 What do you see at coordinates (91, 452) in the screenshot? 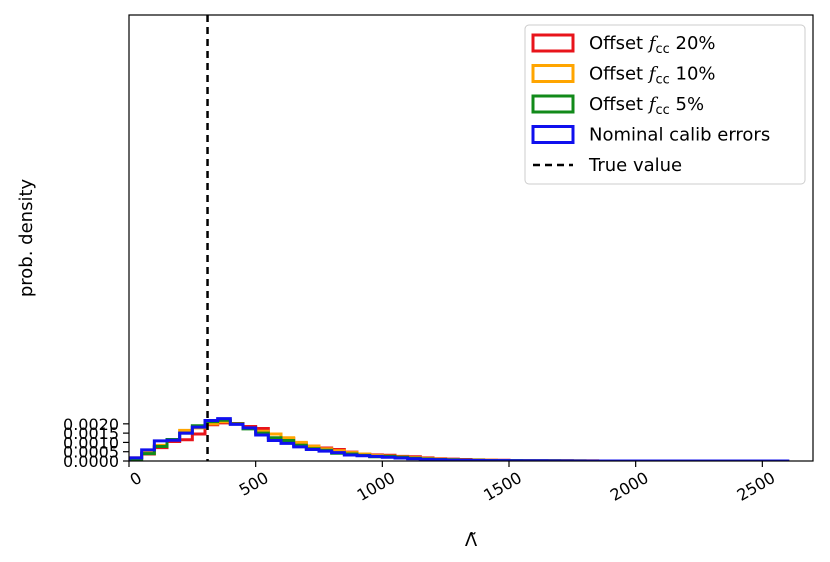
I see `y-tick-label: 0.0005` at bounding box center [91, 452].